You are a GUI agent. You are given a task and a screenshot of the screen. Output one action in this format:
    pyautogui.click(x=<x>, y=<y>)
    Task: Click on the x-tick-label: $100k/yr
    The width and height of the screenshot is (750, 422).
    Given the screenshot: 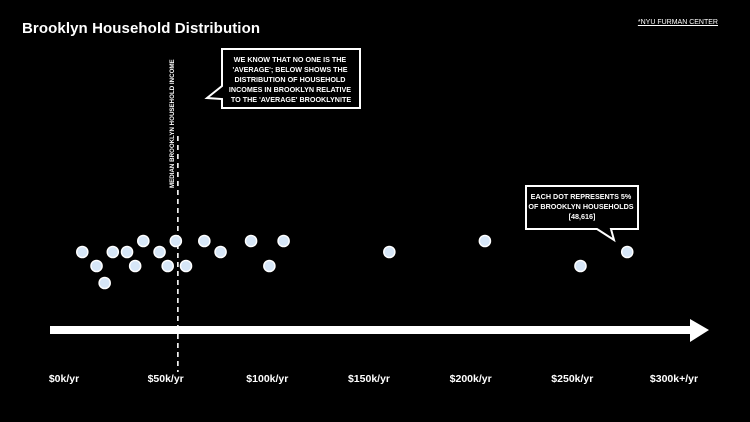 What is the action you would take?
    pyautogui.click(x=267, y=379)
    